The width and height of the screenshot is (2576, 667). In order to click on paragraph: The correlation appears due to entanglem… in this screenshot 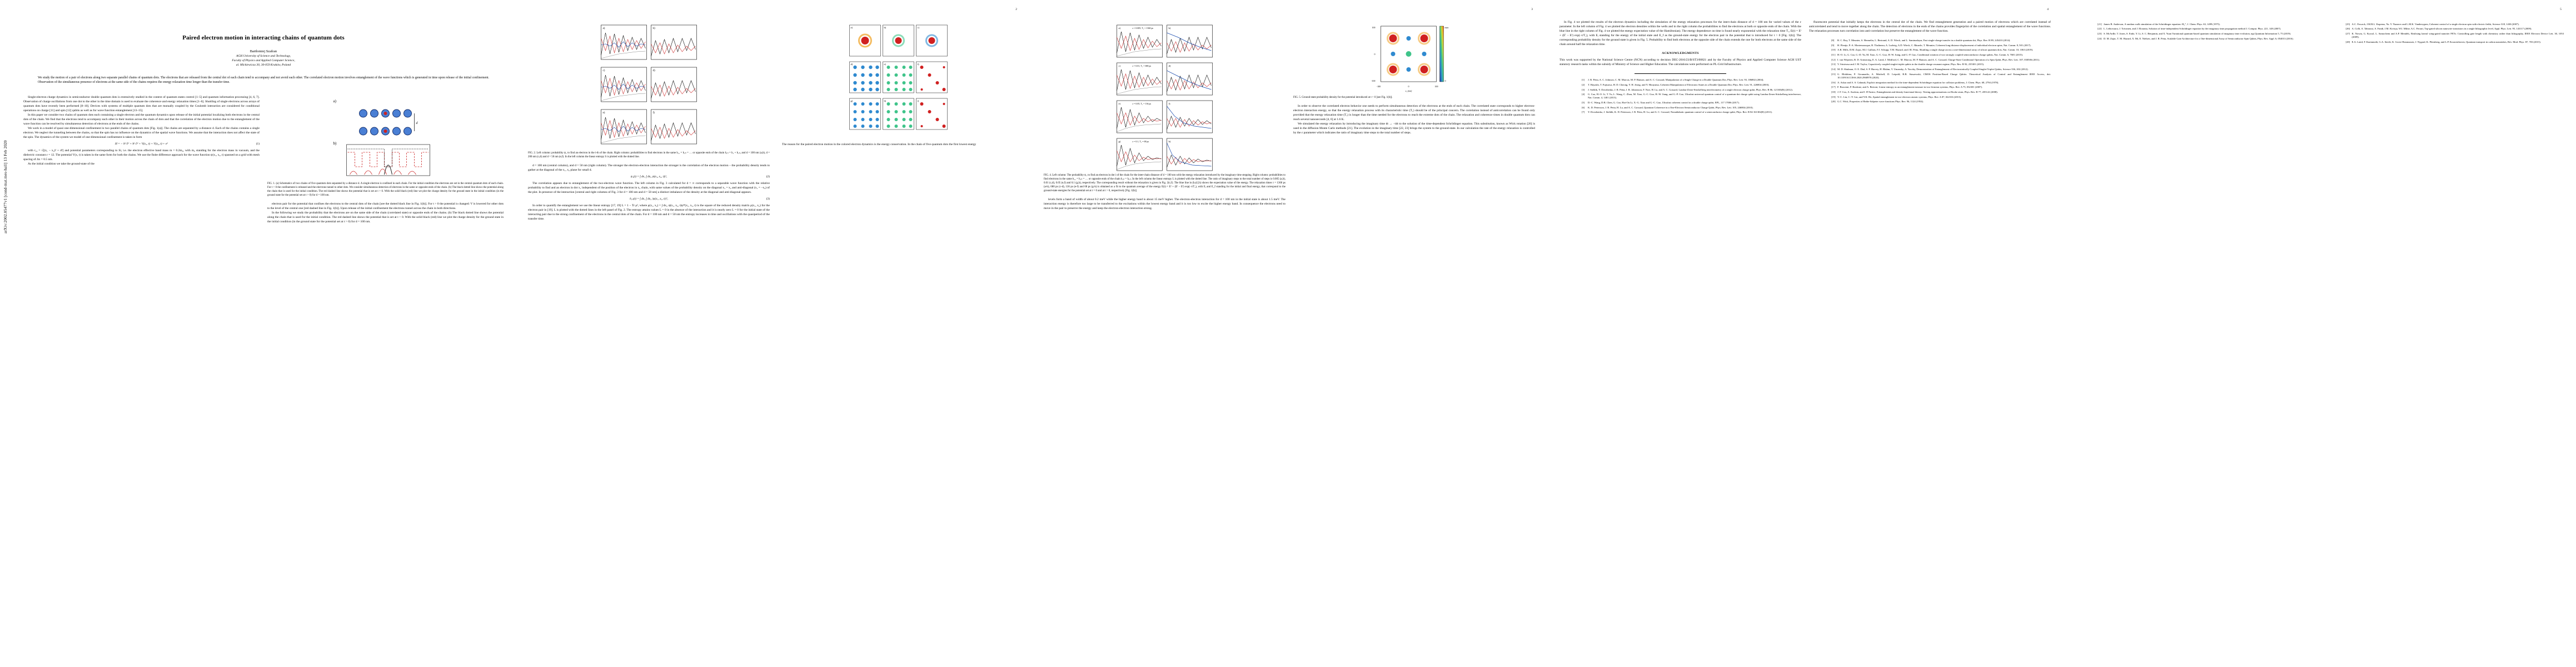, I will do `click(649, 187)`.